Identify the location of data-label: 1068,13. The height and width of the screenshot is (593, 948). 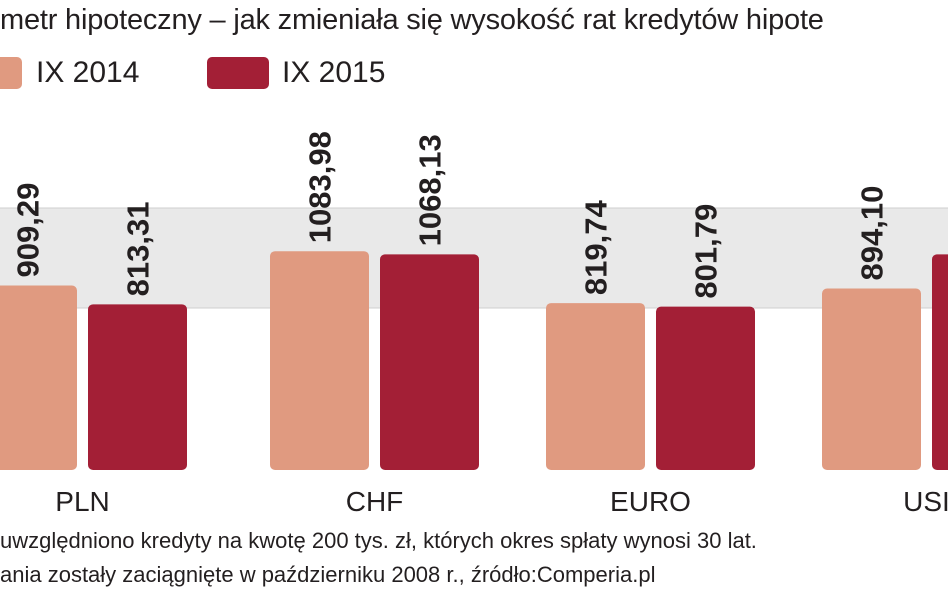
(430, 190).